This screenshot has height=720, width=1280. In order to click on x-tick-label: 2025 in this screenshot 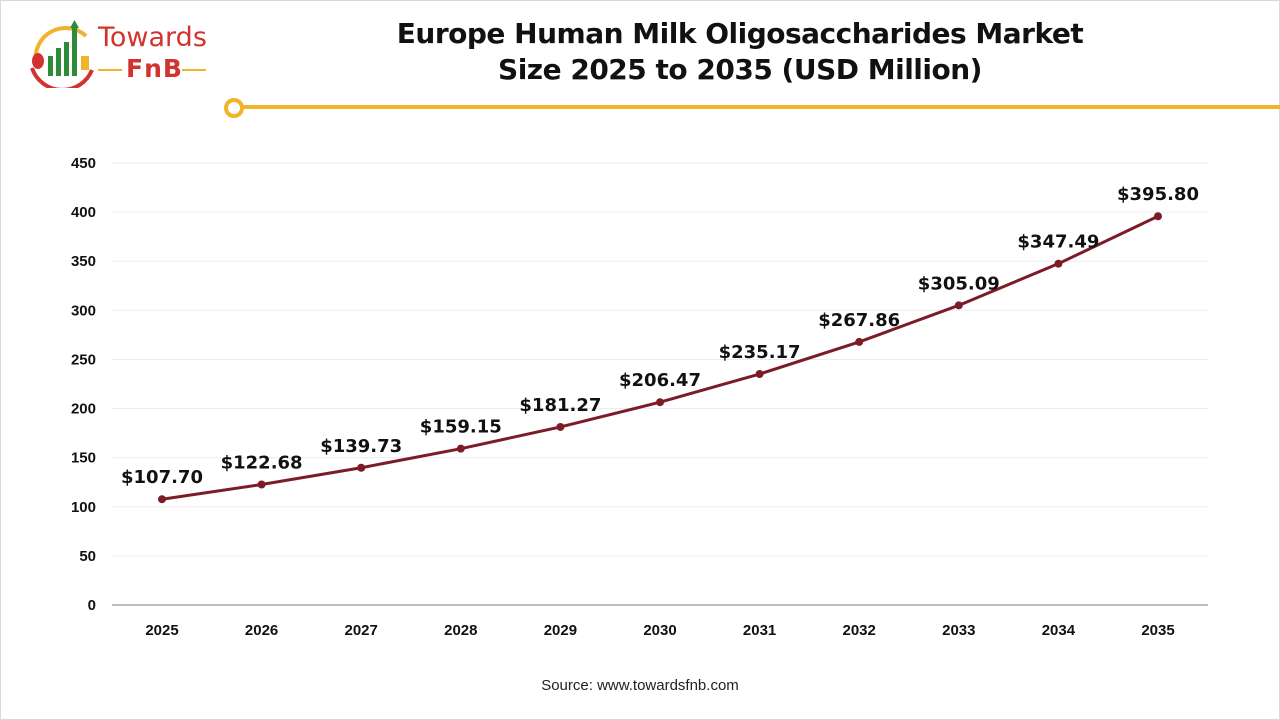, I will do `click(161, 630)`.